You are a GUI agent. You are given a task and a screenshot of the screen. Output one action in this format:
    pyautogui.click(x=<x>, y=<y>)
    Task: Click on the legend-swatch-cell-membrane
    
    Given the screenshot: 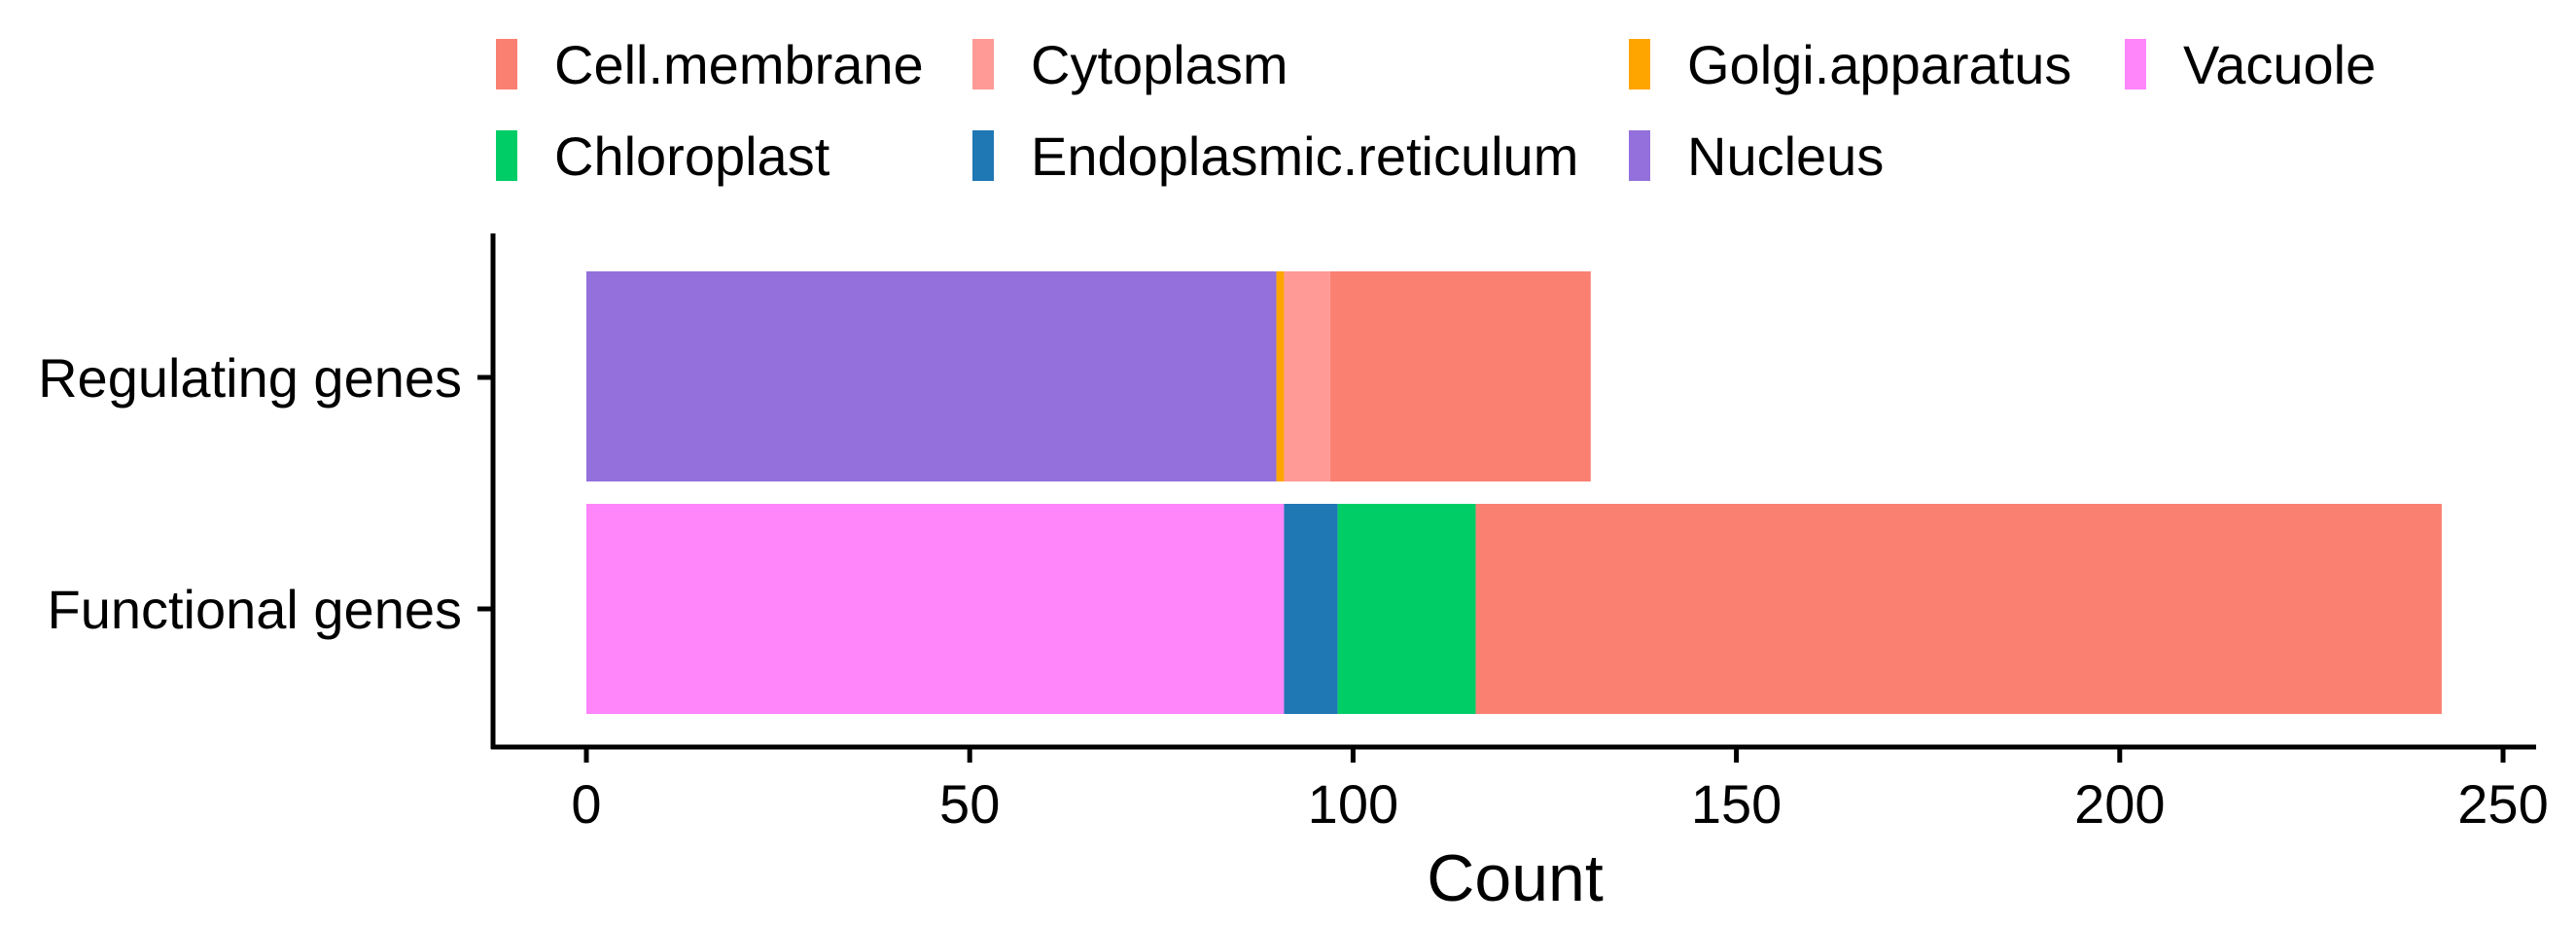 What is the action you would take?
    pyautogui.click(x=506, y=64)
    